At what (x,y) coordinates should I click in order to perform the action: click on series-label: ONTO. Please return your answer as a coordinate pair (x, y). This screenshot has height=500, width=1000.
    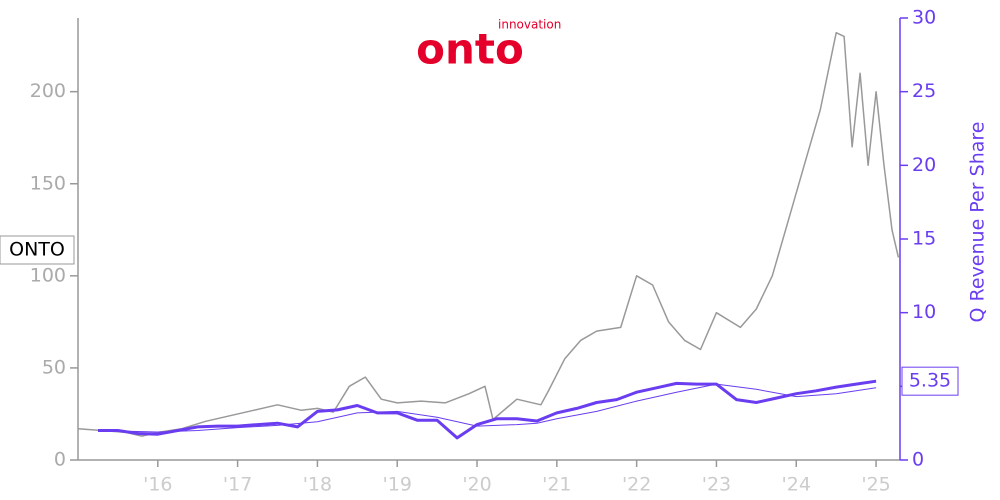
    Looking at the image, I should click on (37, 250).